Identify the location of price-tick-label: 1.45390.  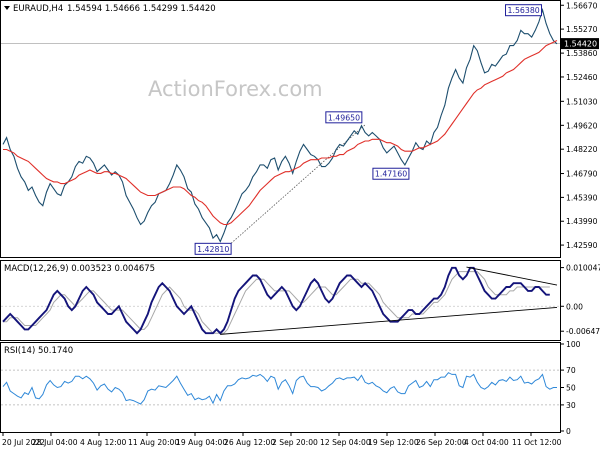
(582, 197).